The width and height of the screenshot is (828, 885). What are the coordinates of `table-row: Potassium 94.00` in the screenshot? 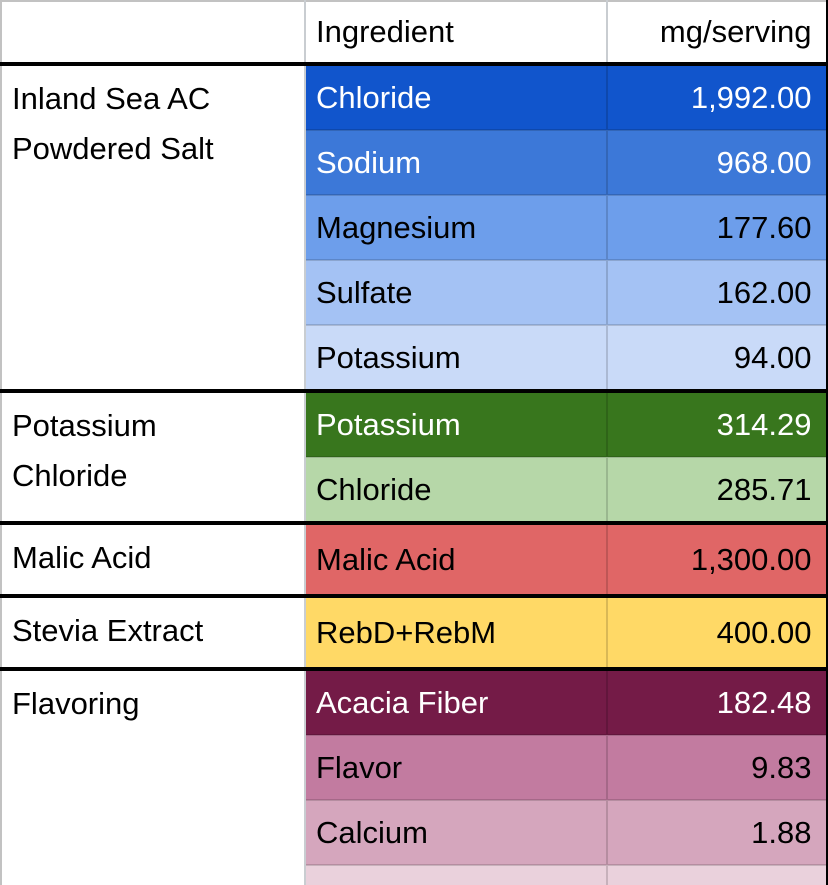 It's located at (414, 357).